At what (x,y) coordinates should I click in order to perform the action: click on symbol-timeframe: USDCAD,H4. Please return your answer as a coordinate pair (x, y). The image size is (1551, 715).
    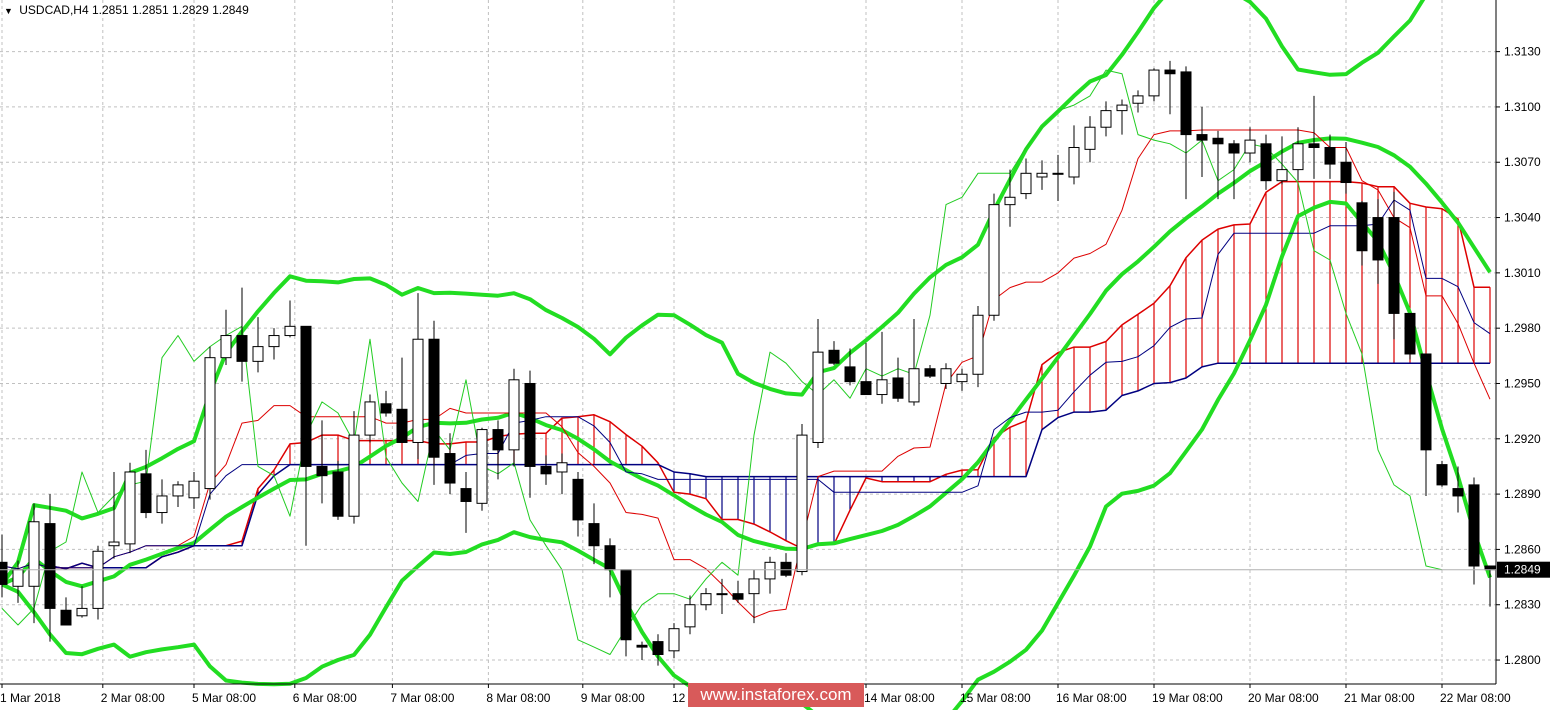
    Looking at the image, I should click on (54, 10).